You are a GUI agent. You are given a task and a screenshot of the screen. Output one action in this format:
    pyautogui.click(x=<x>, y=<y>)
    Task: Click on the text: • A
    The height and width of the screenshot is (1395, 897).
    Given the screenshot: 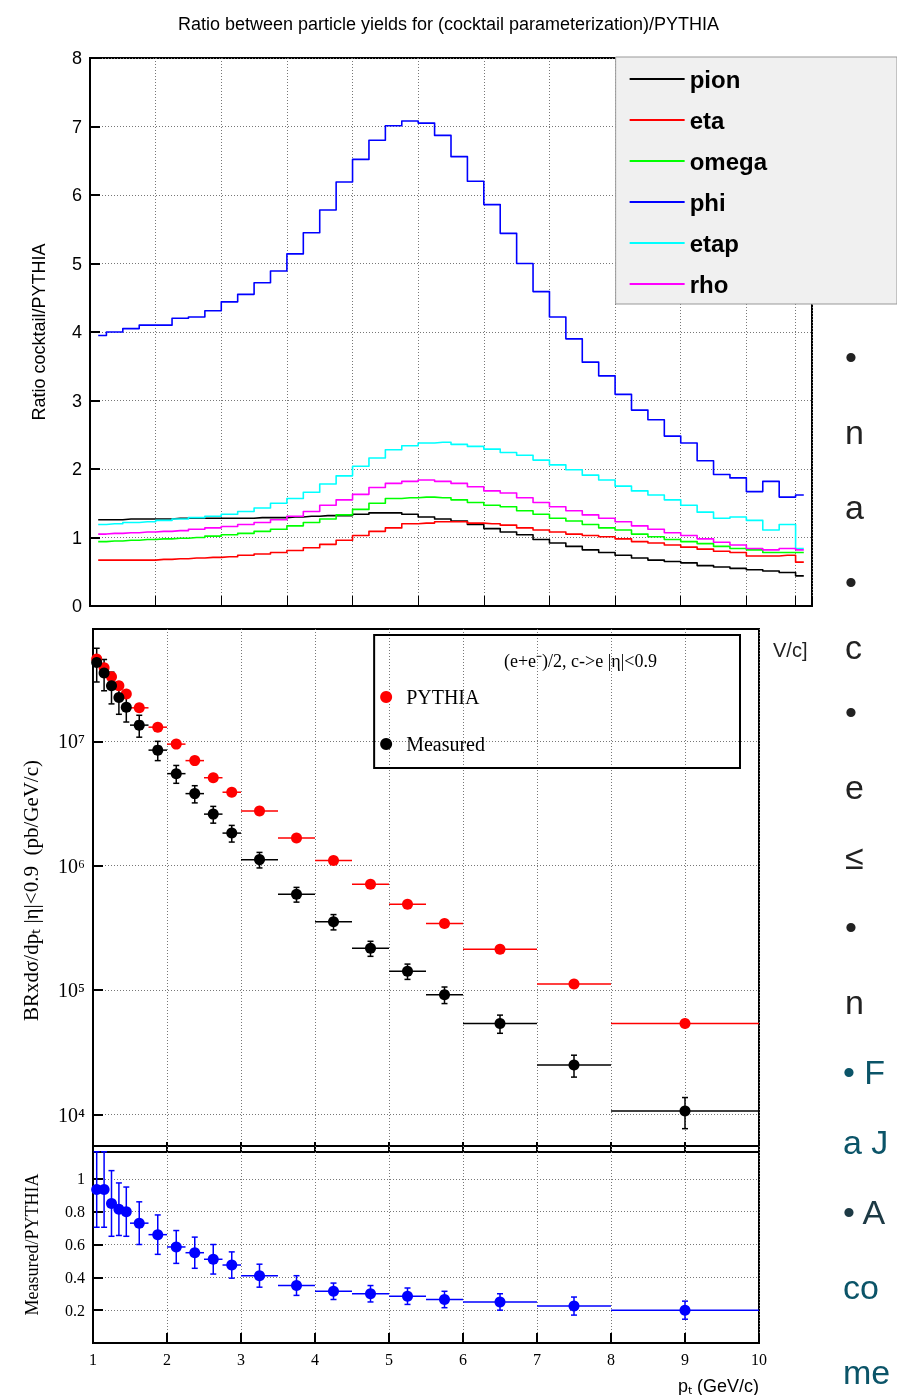 What is the action you would take?
    pyautogui.click(x=864, y=1212)
    